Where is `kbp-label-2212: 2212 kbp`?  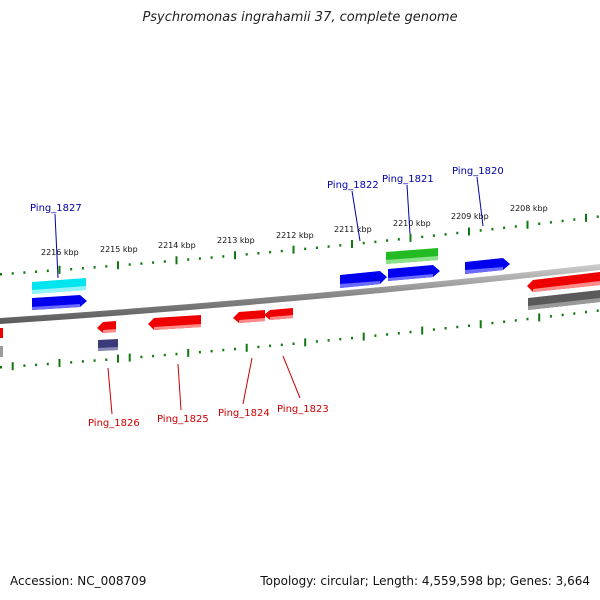
kbp-label-2212: 2212 kbp is located at coordinates (295, 235).